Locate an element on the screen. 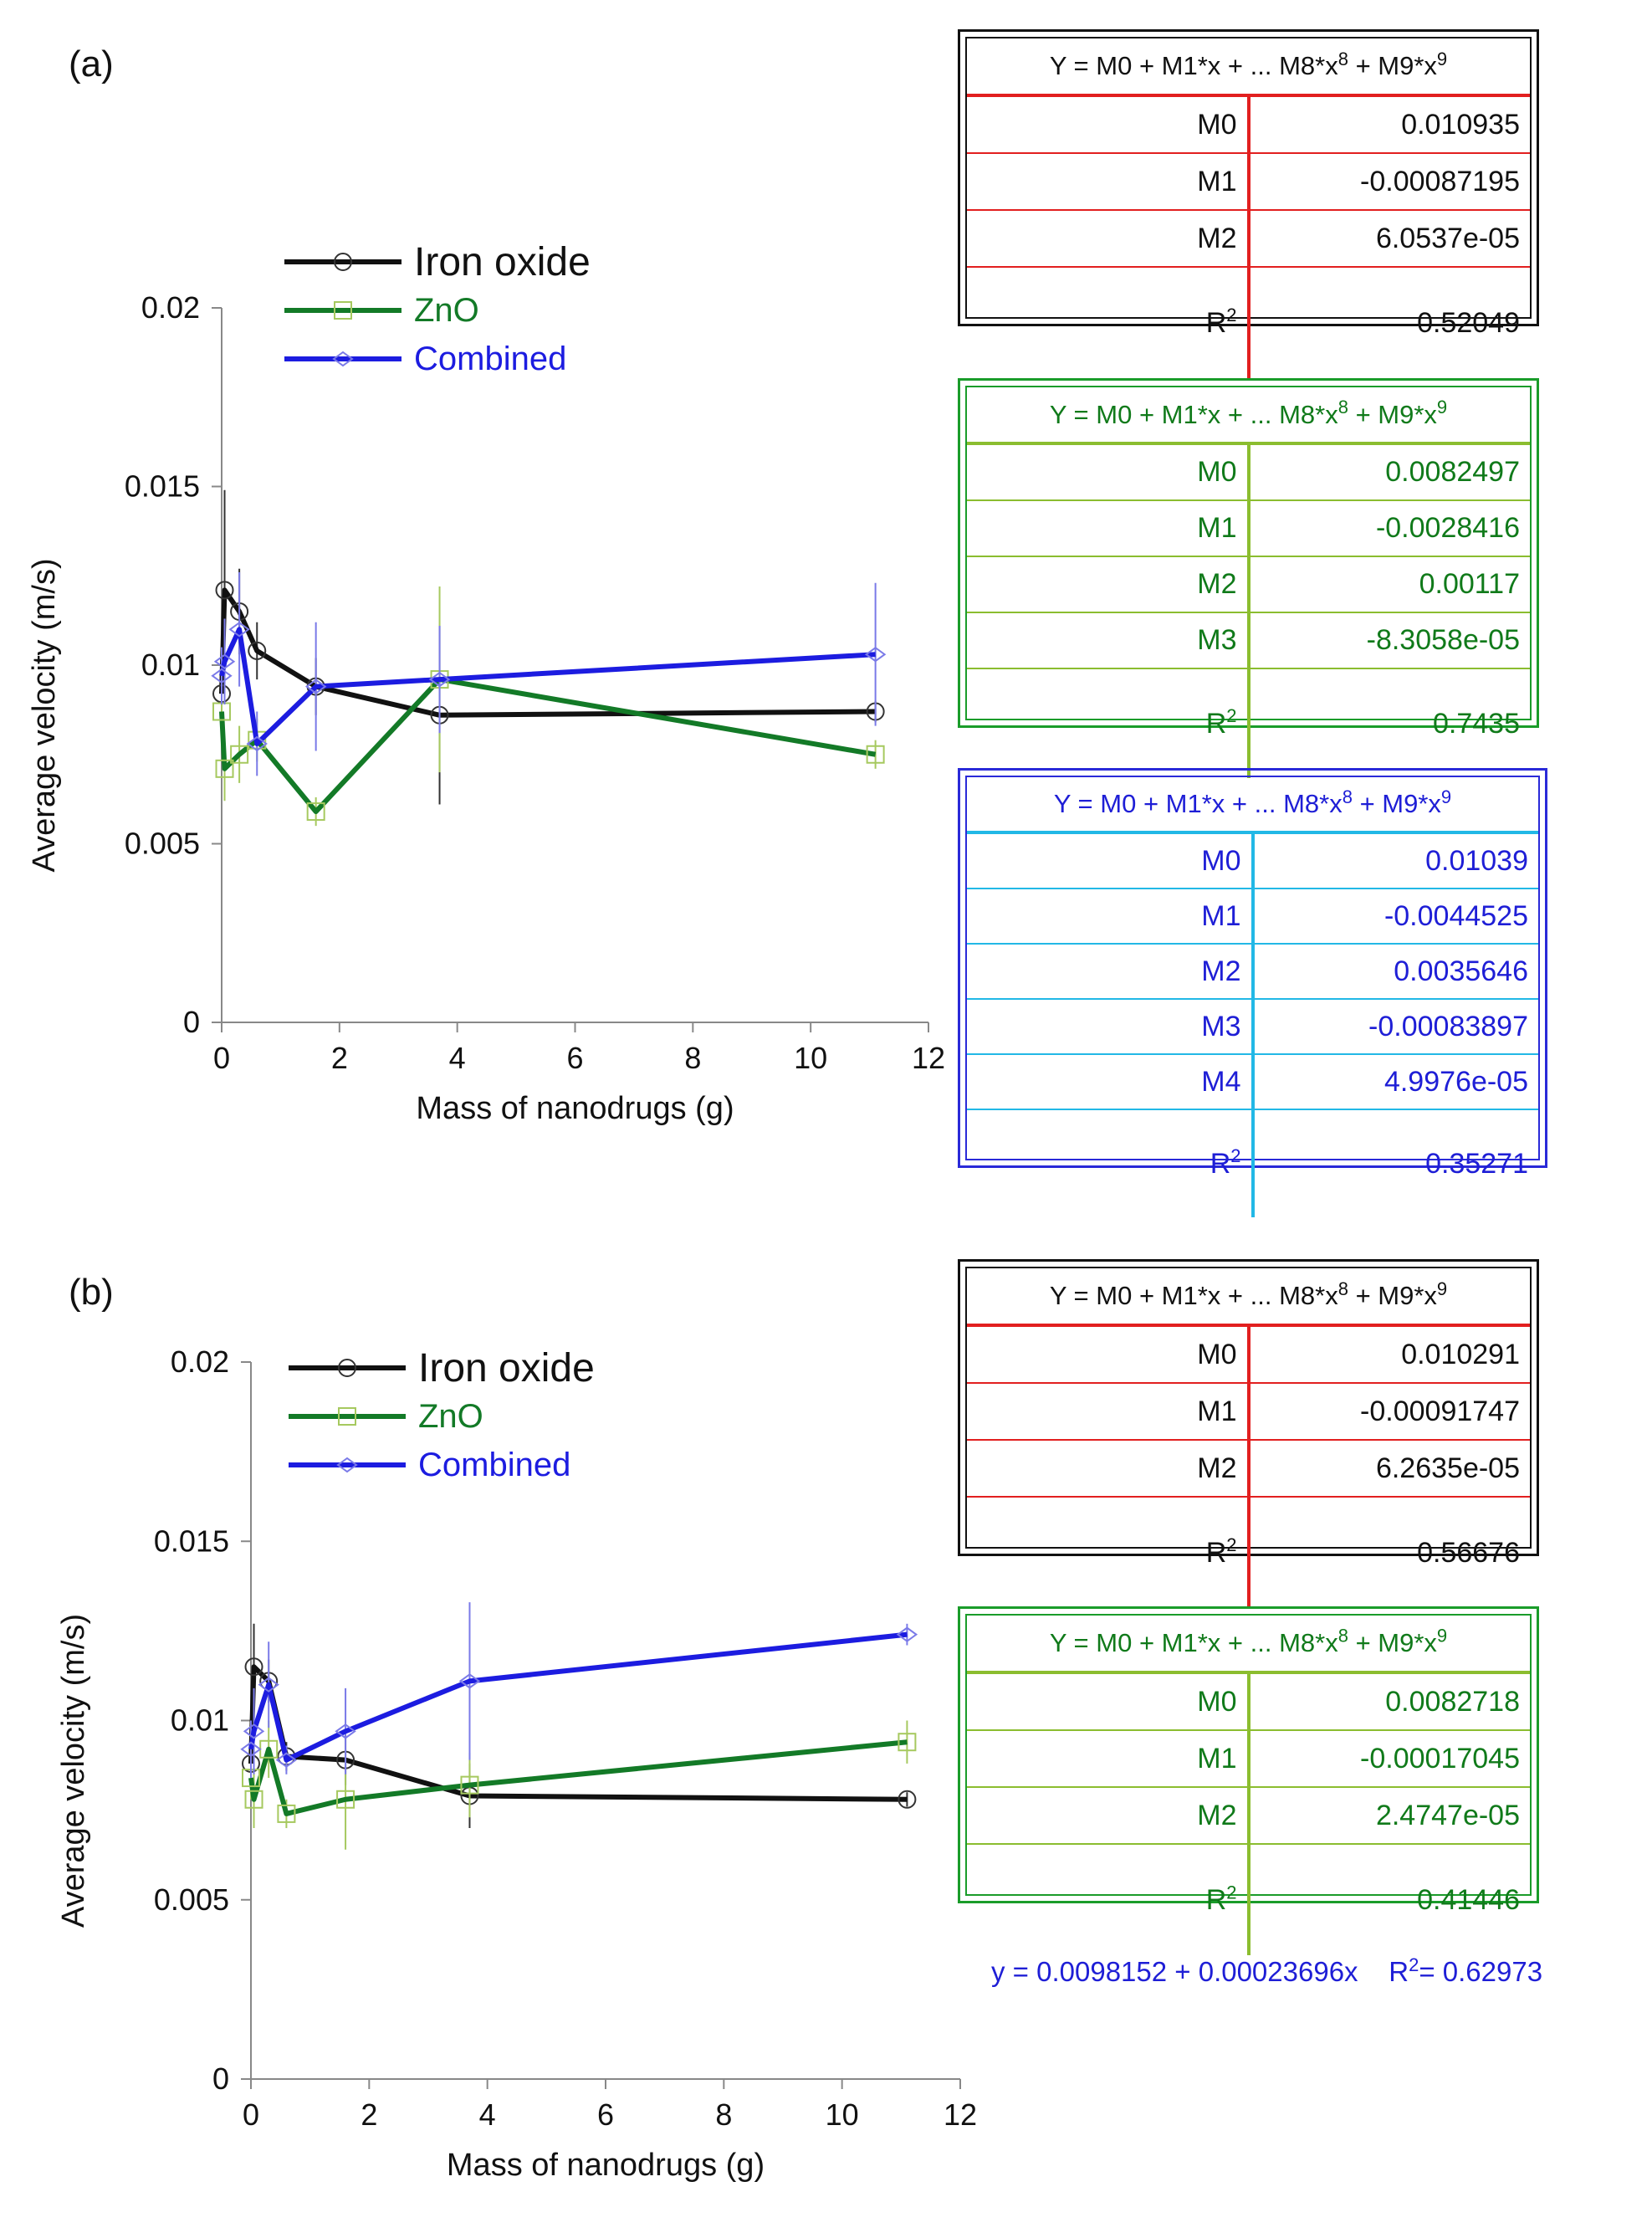 Image resolution: width=1652 pixels, height=2238 pixels. fit-r2-row: R2 0.52049 is located at coordinates (1248, 322).